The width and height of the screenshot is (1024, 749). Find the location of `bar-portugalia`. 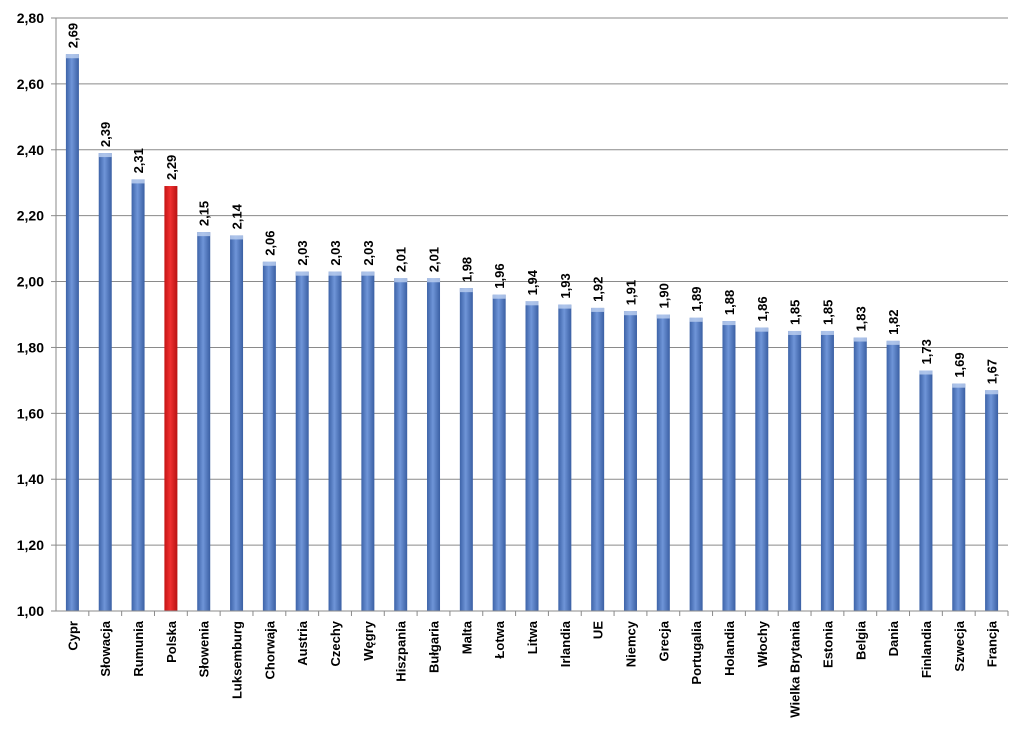

bar-portugalia is located at coordinates (696, 464).